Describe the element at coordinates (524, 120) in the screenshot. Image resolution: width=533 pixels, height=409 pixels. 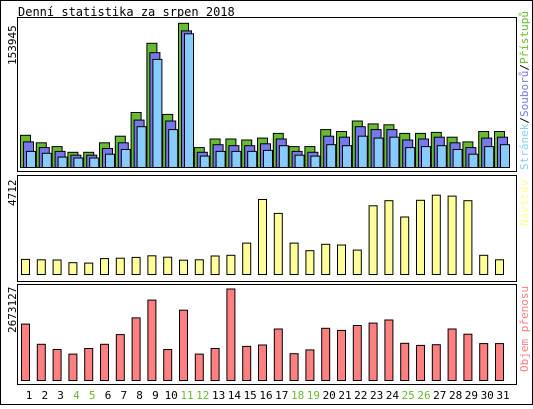
I see `legend-sep-1: /` at that location.